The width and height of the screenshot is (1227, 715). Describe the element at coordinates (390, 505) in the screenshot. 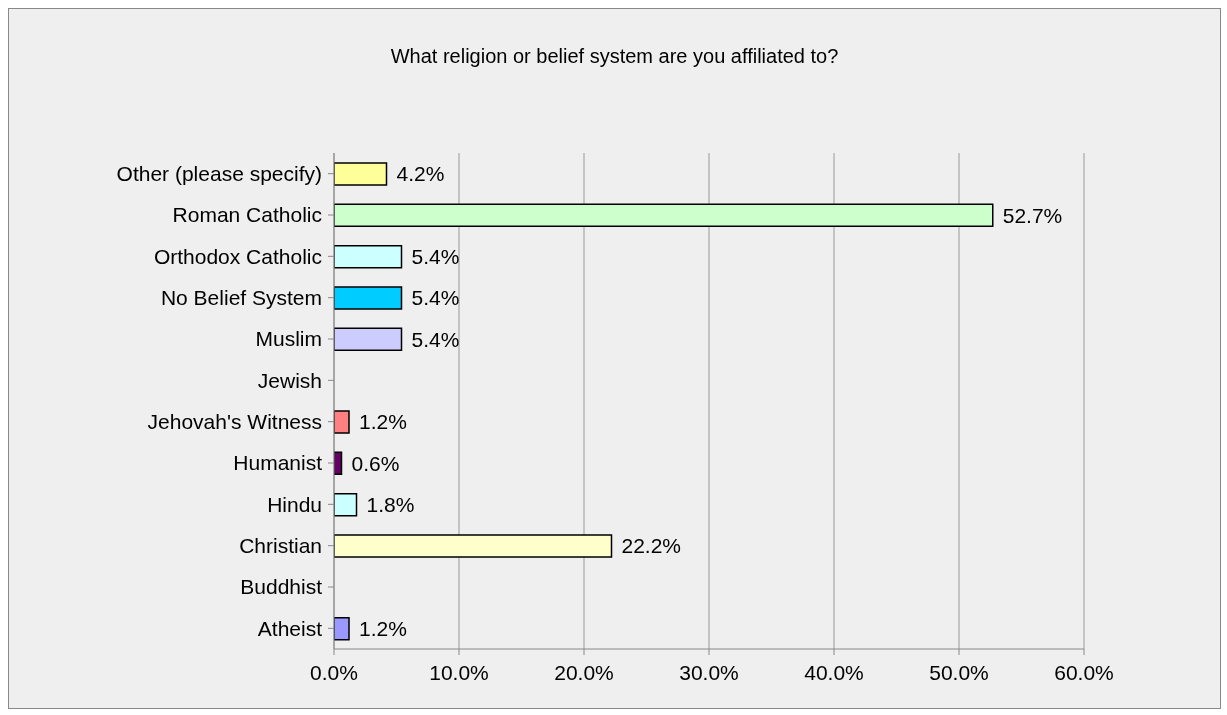

I see `data-label: 1.8%` at that location.